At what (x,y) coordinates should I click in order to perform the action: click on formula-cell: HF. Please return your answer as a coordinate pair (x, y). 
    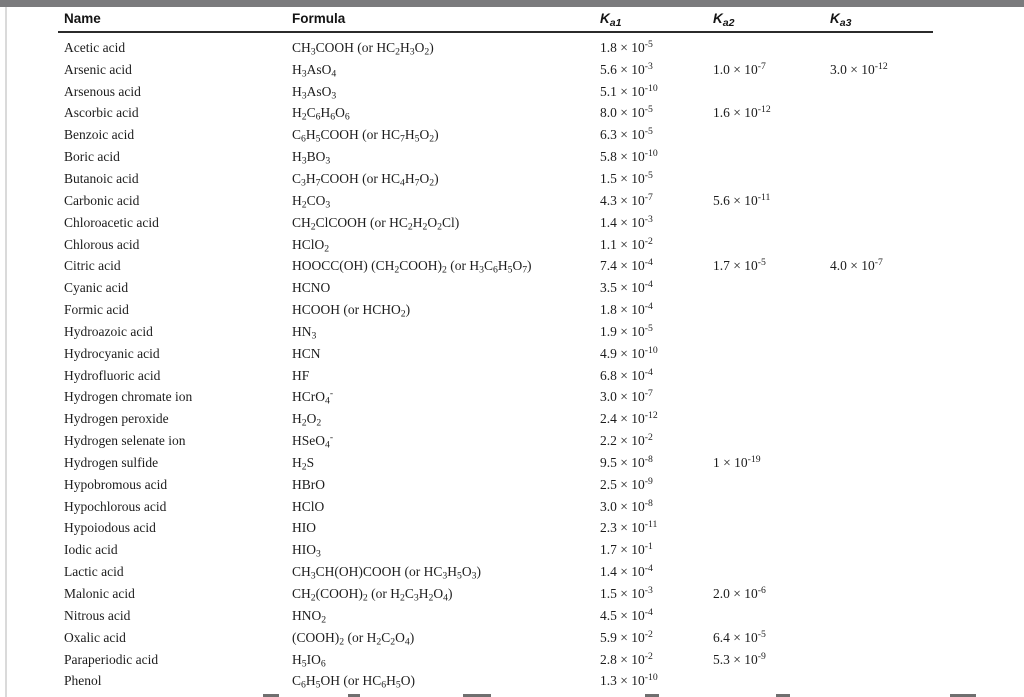
    Looking at the image, I should click on (301, 375).